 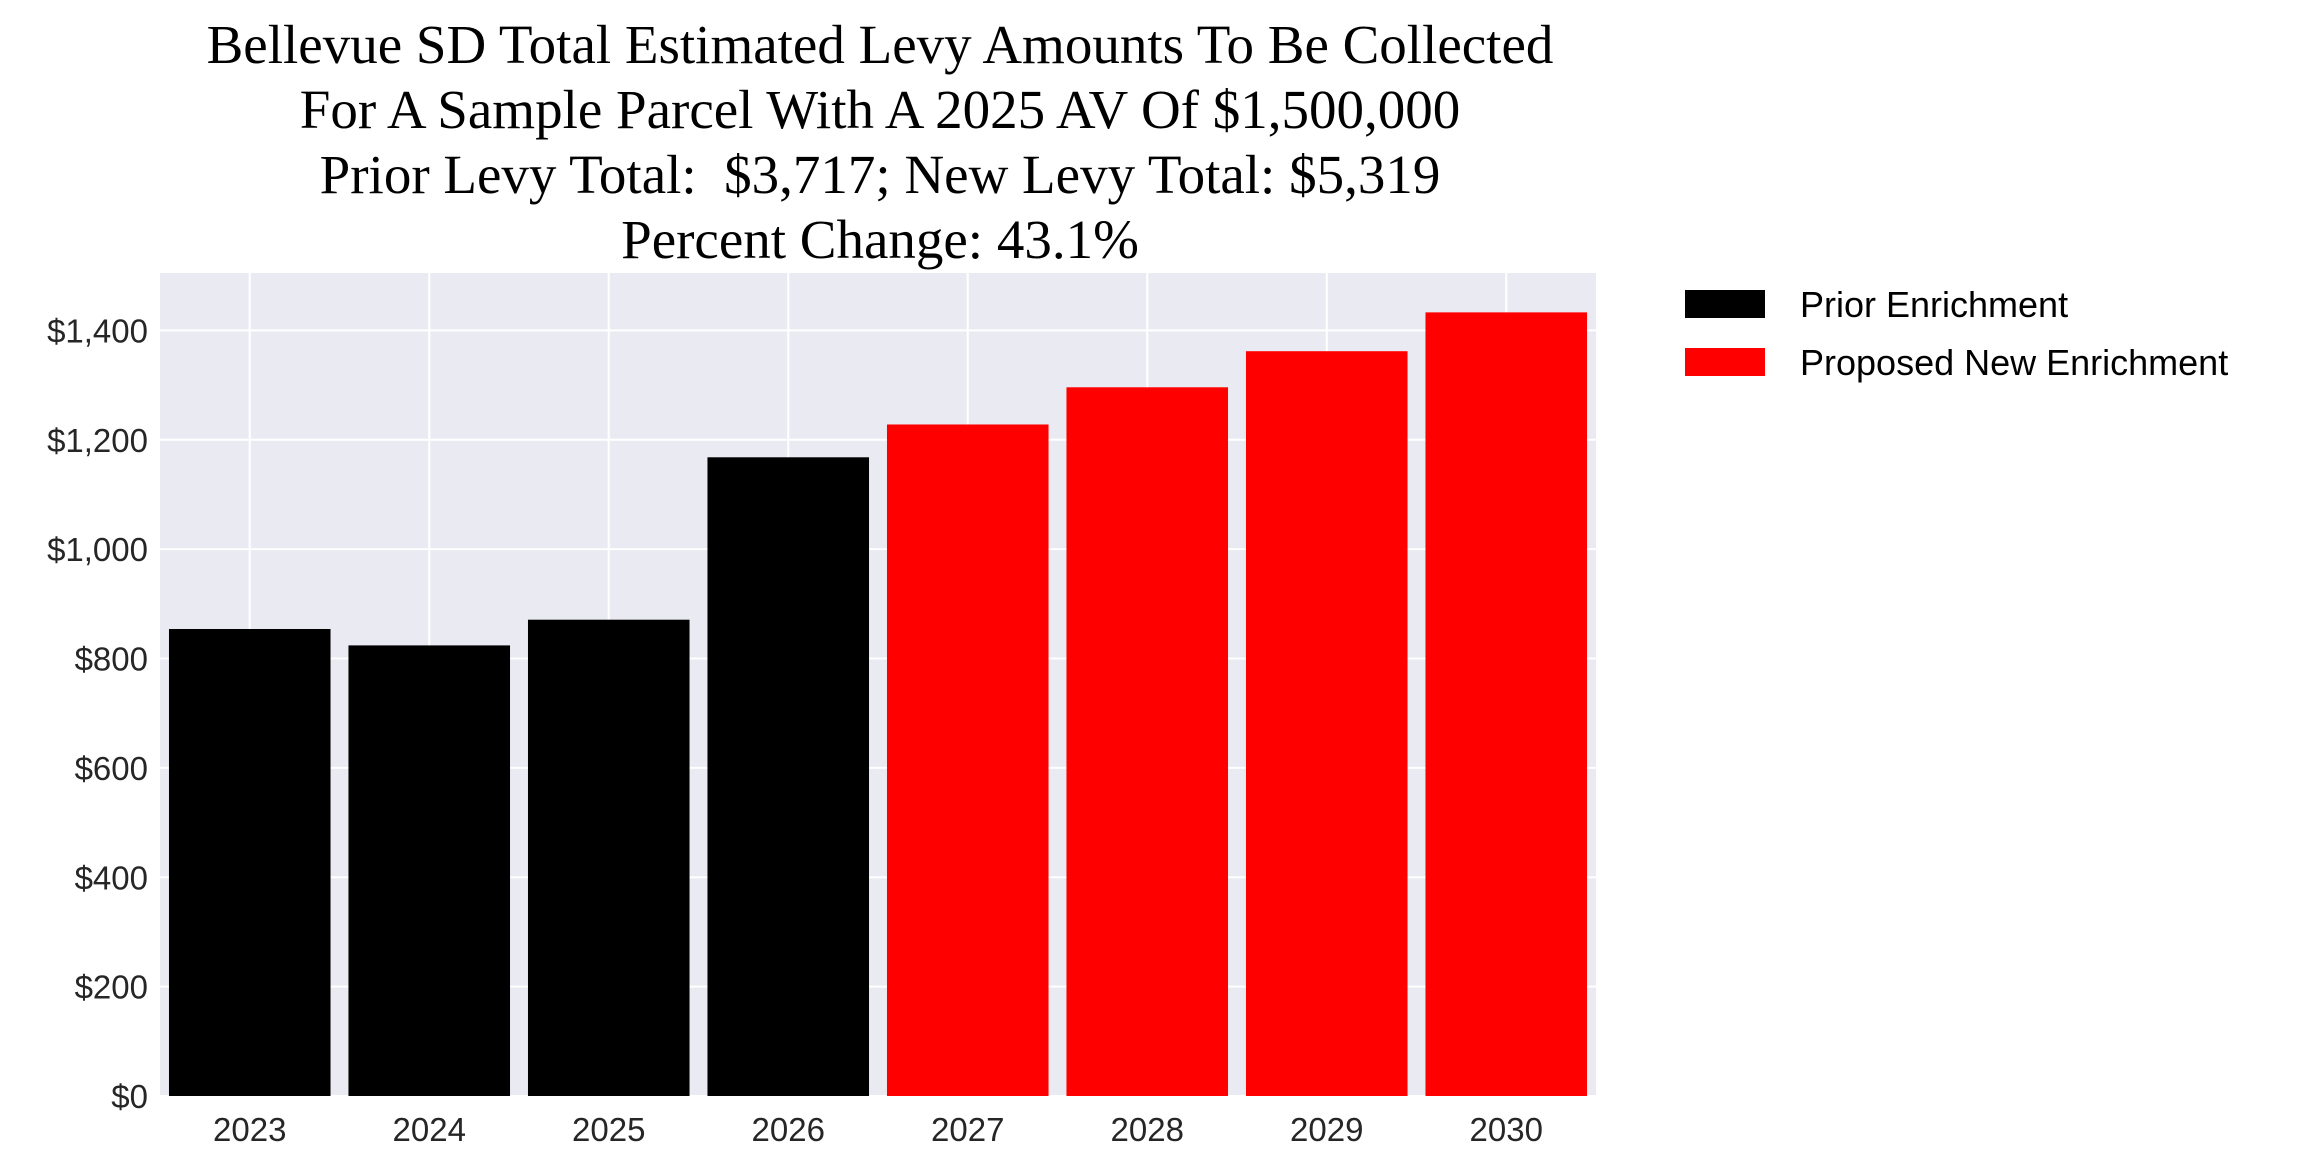 I want to click on x-tick-label: 2026, so click(x=788, y=1129).